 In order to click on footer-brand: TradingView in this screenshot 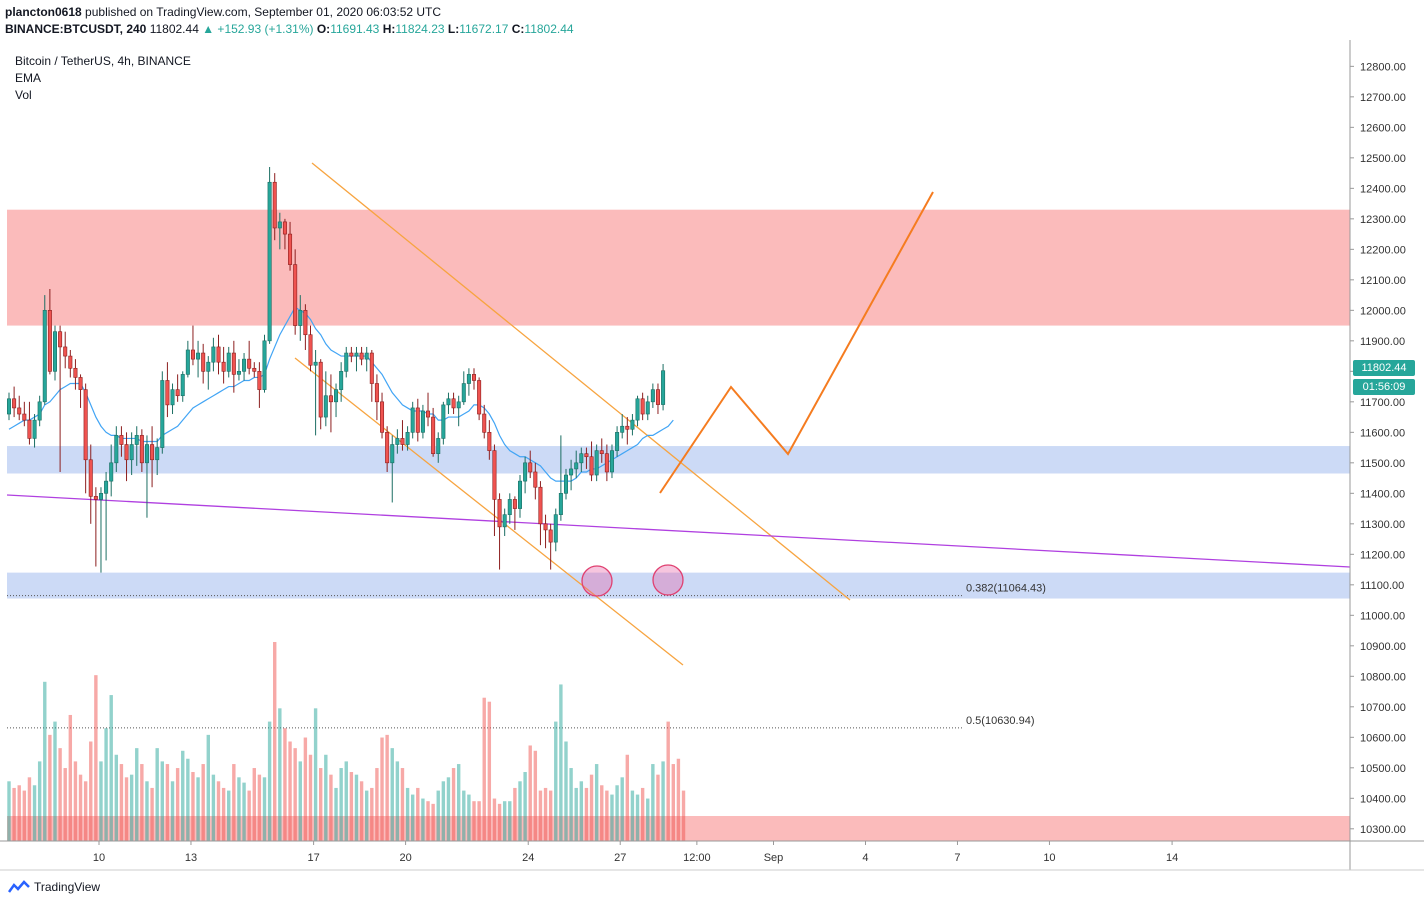, I will do `click(54, 887)`.